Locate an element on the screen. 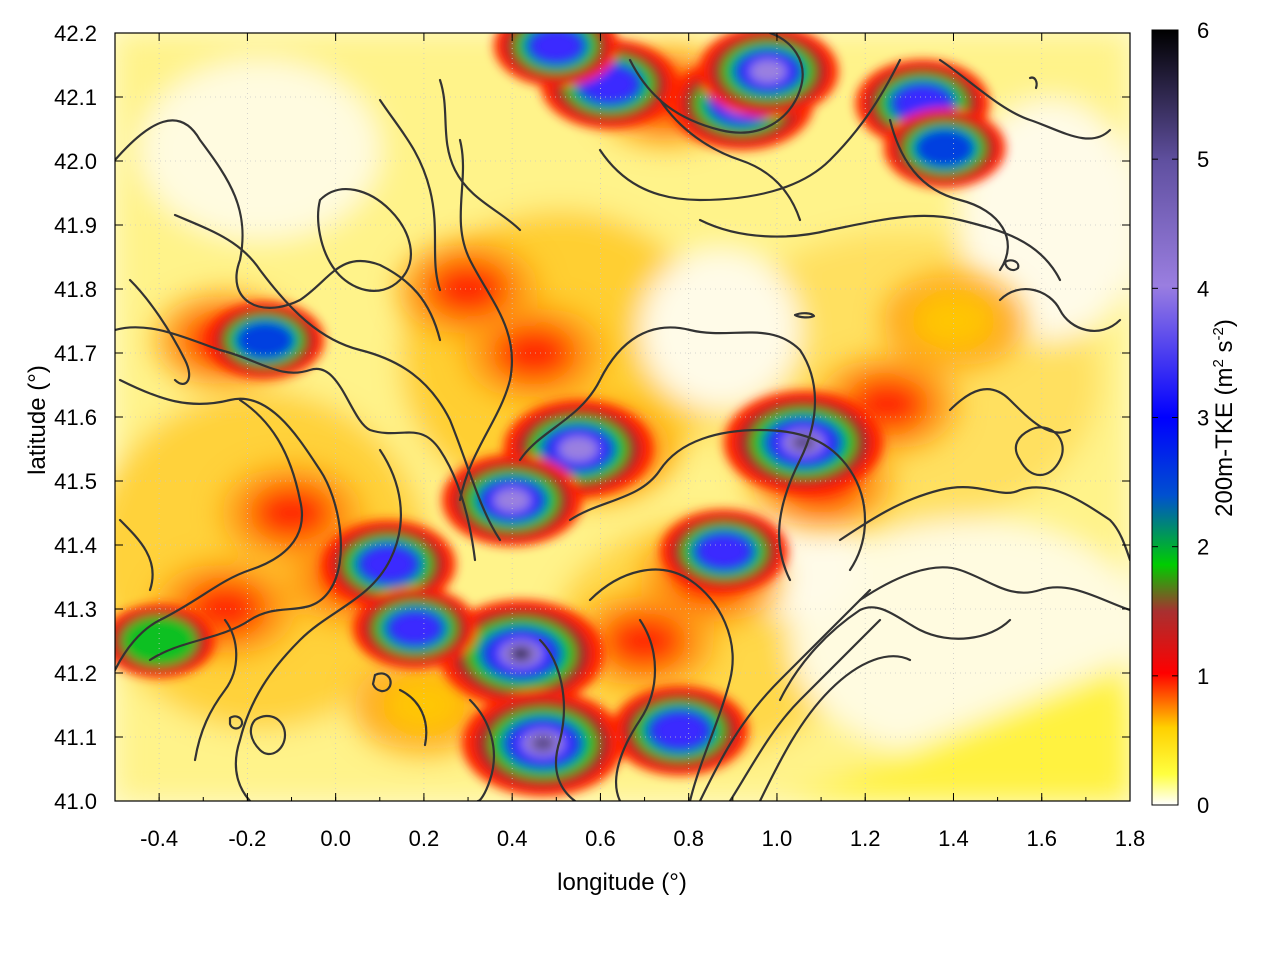  colorbar-label: 200m-TKE (m2 s-2) is located at coordinates (1224, 418).